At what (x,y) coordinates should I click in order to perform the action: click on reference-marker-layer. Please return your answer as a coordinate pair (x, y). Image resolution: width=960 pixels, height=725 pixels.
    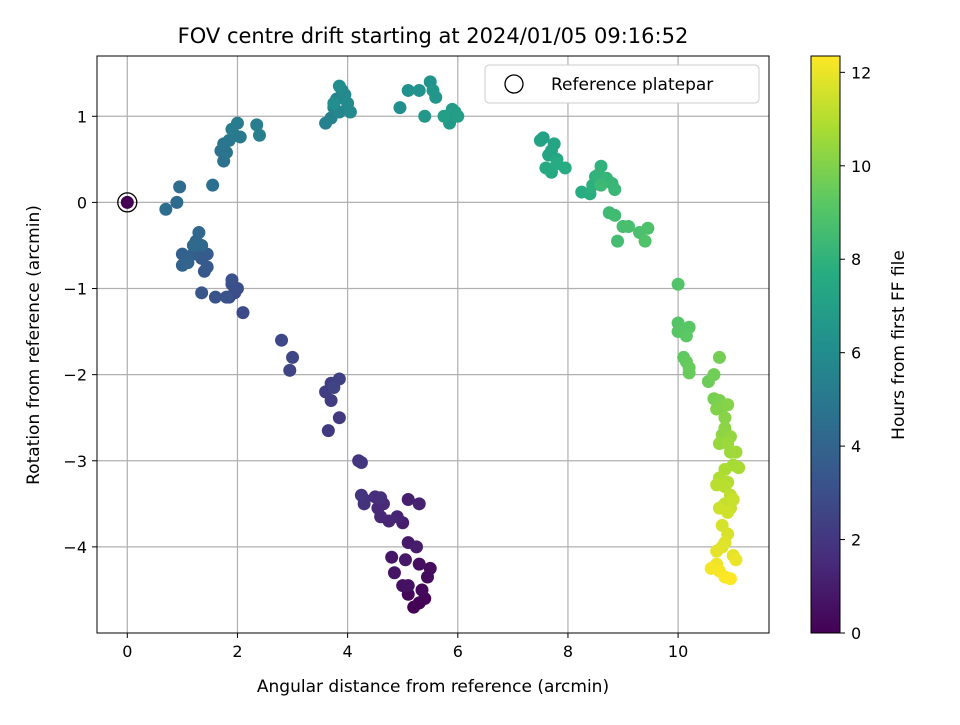
    Looking at the image, I should click on (127, 202).